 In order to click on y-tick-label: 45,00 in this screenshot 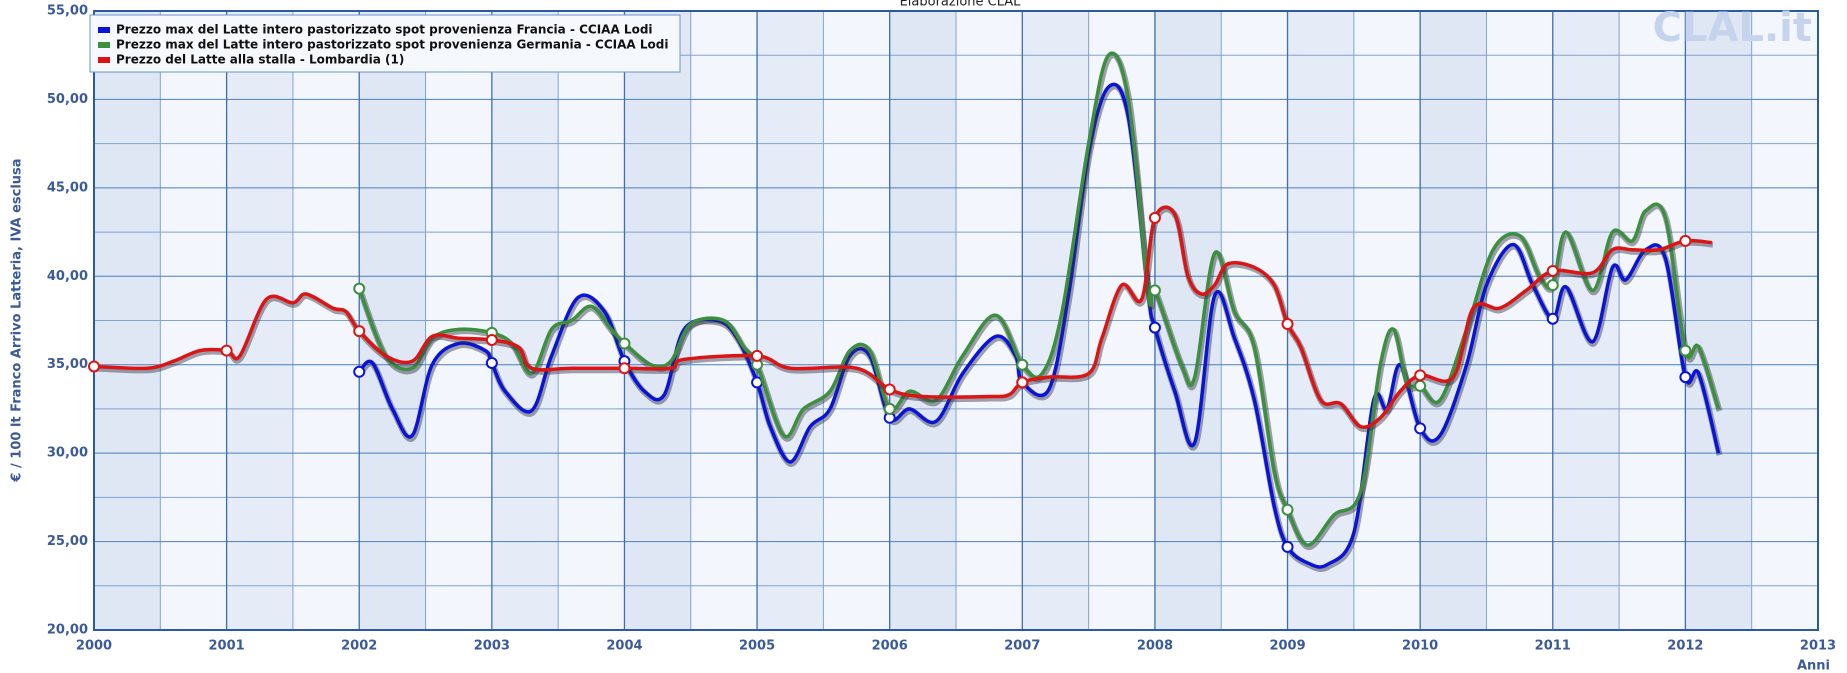, I will do `click(67, 187)`.